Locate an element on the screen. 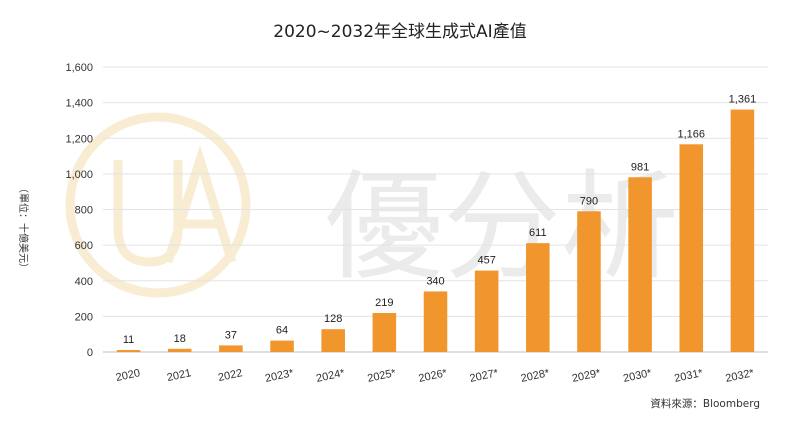 The image size is (800, 423). x-tick-label: 2022 is located at coordinates (230, 375).